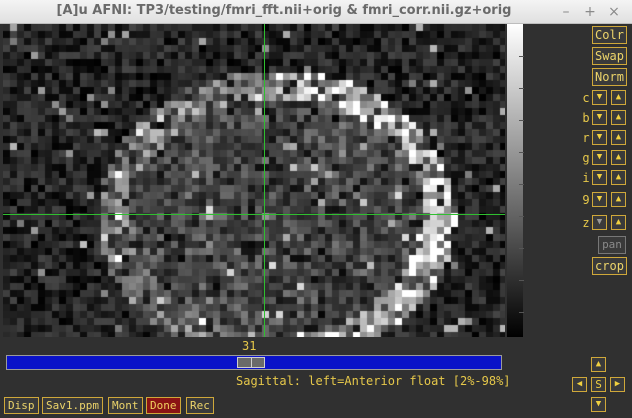 Image resolution: width=632 pixels, height=418 pixels. I want to click on slice-slider-thumb, so click(251, 362).